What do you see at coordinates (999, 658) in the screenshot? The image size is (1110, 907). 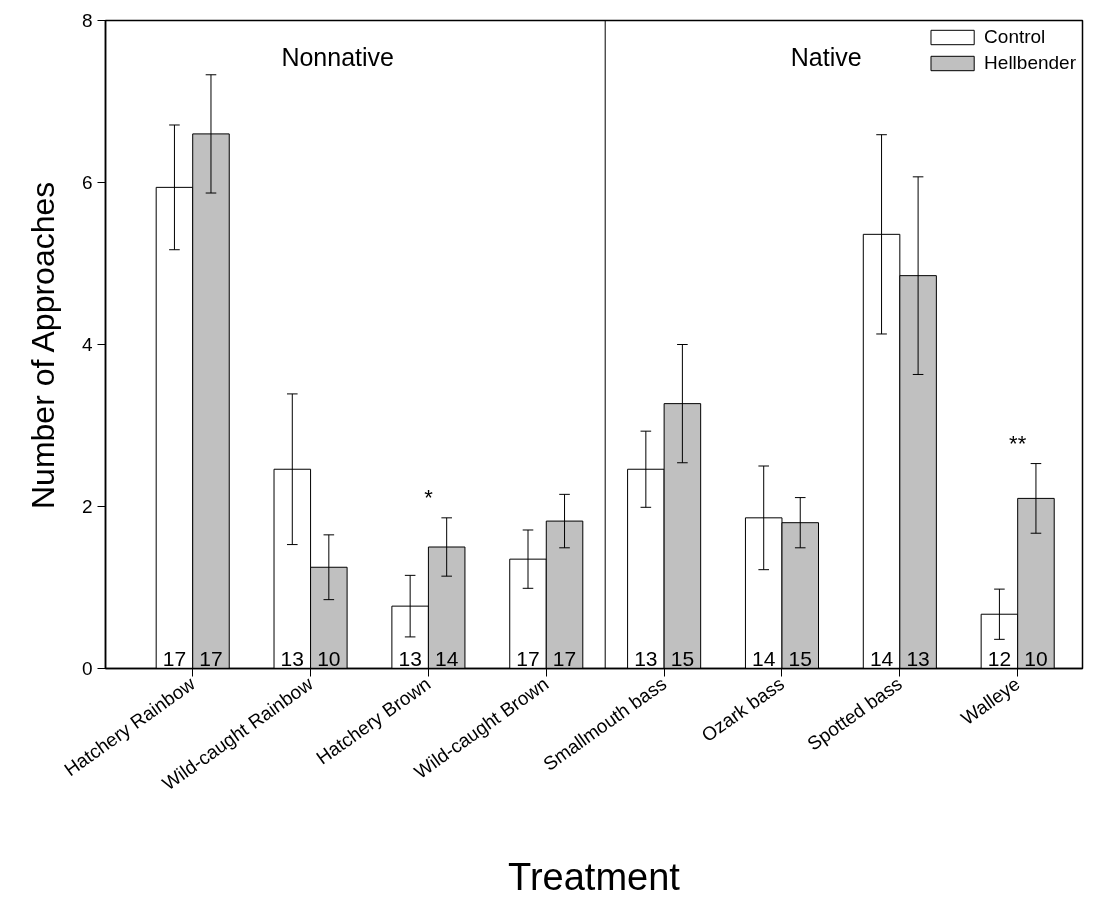 I see `annotation: 12` at bounding box center [999, 658].